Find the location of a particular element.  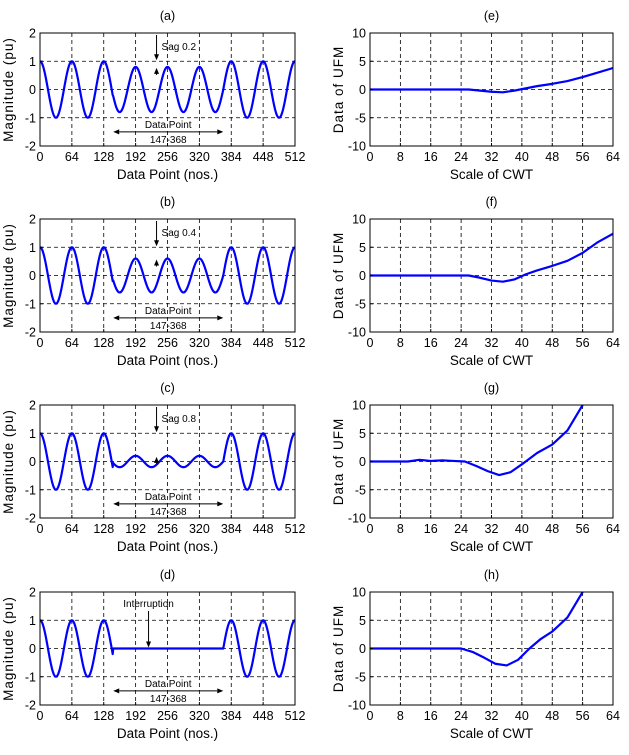

panel-title: (a) is located at coordinates (167, 16).